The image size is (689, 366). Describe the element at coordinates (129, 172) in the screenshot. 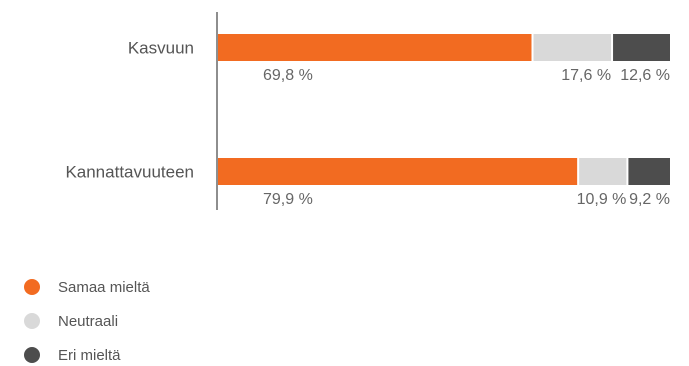

I see `category-label: Kannattavuuteen` at that location.